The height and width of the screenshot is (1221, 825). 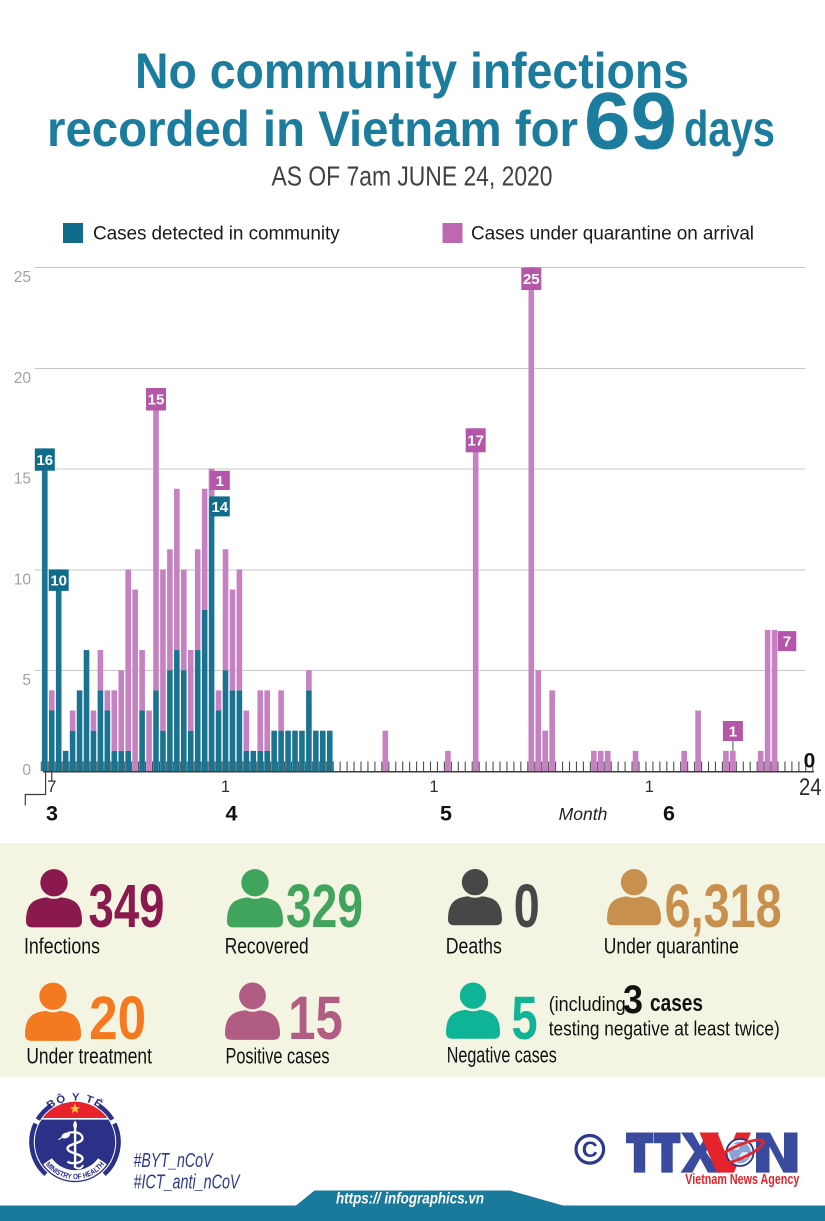 What do you see at coordinates (669, 814) in the screenshot?
I see `svg-text: 6` at bounding box center [669, 814].